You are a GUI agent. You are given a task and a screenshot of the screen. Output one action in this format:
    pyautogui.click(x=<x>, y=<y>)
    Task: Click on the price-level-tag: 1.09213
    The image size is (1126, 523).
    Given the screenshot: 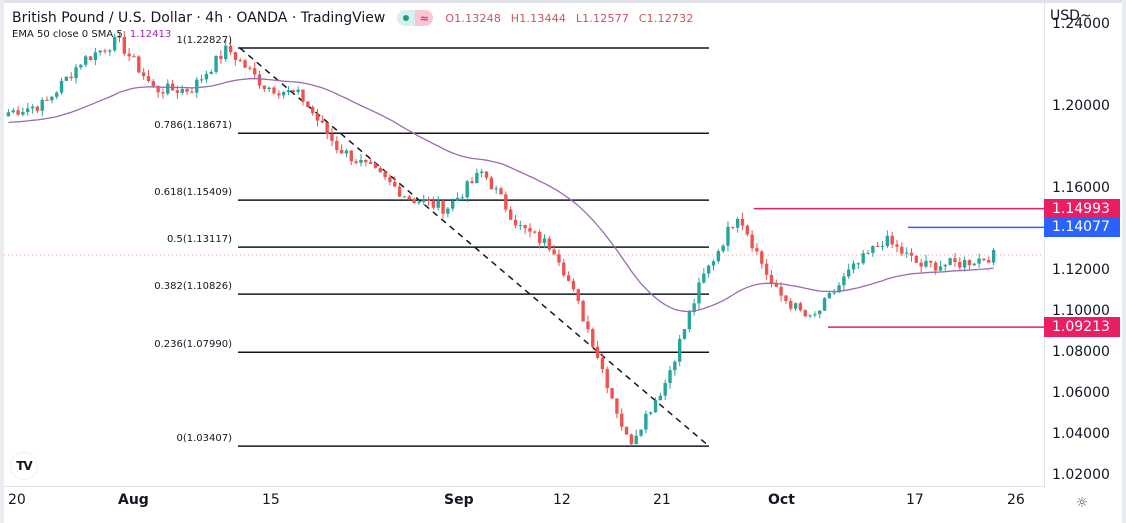 What is the action you would take?
    pyautogui.click(x=1082, y=327)
    